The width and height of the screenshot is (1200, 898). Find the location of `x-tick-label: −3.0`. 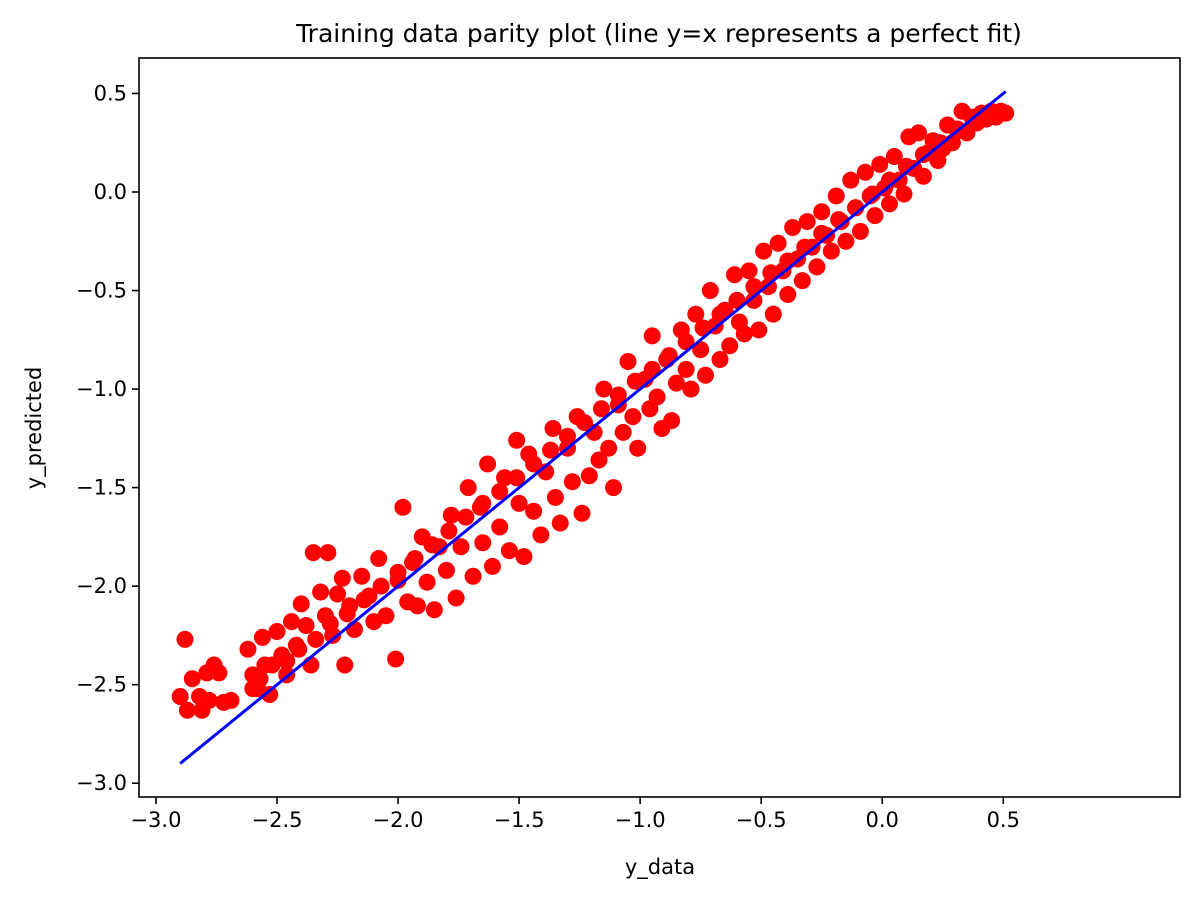

x-tick-label: −3.0 is located at coordinates (155, 820).